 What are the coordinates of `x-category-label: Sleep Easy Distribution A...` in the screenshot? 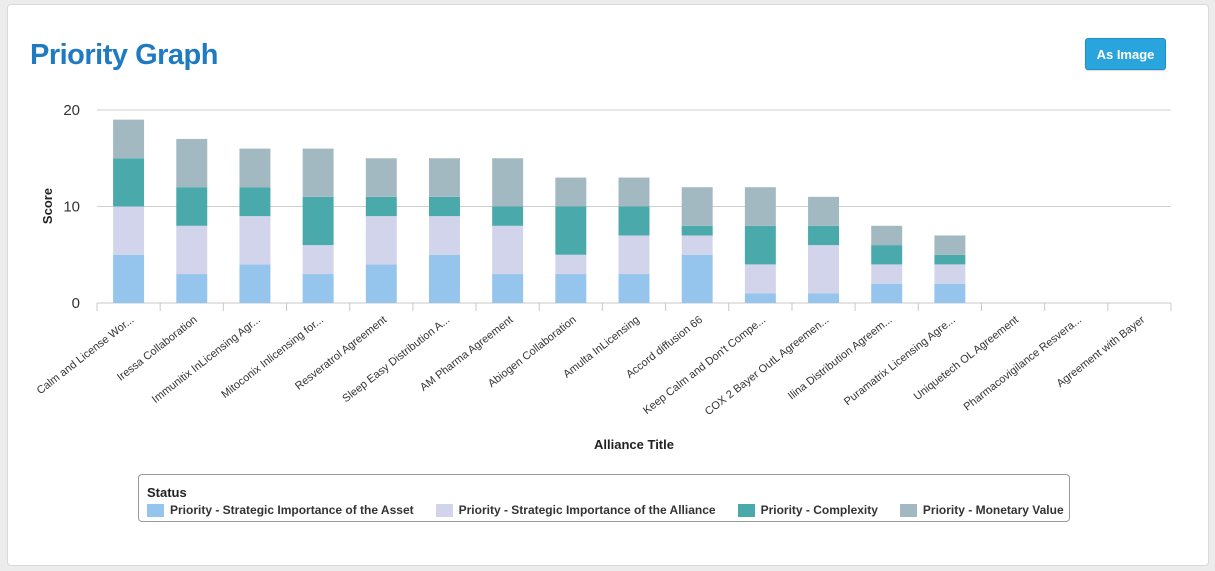 It's located at (396, 359).